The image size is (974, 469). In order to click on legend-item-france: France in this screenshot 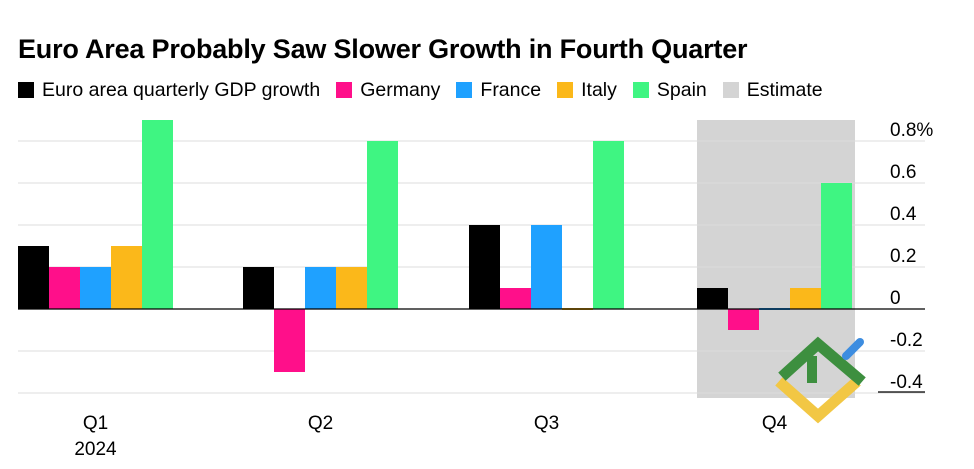, I will do `click(498, 90)`.